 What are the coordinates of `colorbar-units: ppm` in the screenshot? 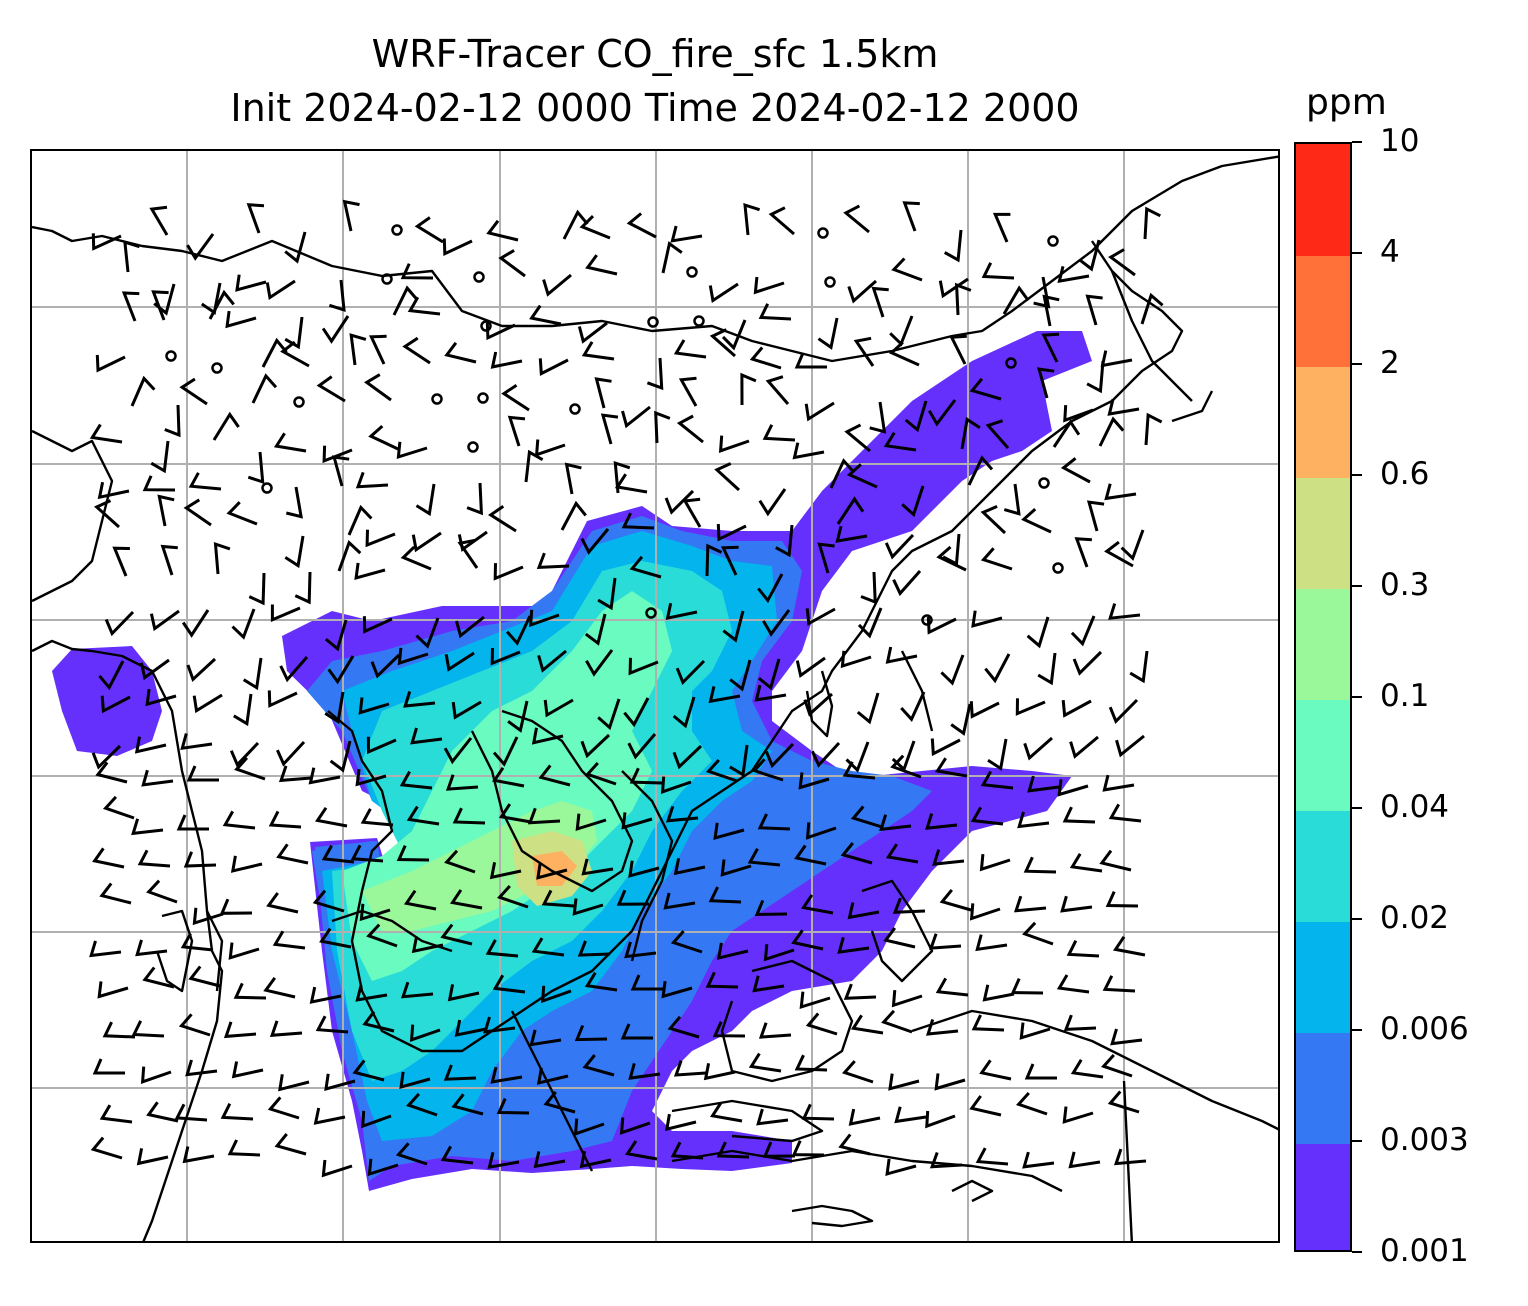 It's located at (1346, 102).